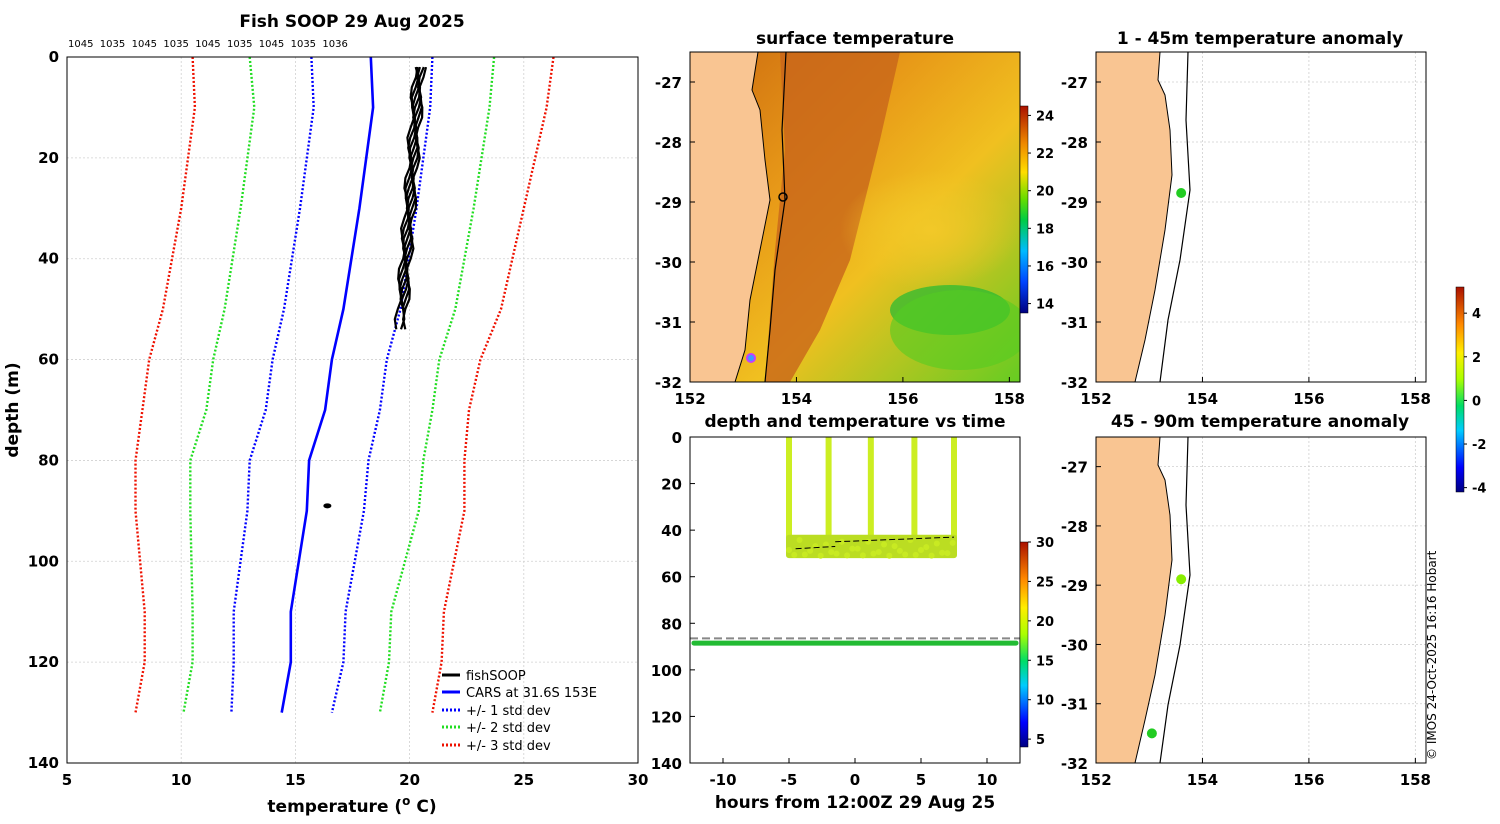  What do you see at coordinates (1041, 642) in the screenshot?
I see `time-colorbar-ticks: 30 25 20 15 10 5` at bounding box center [1041, 642].